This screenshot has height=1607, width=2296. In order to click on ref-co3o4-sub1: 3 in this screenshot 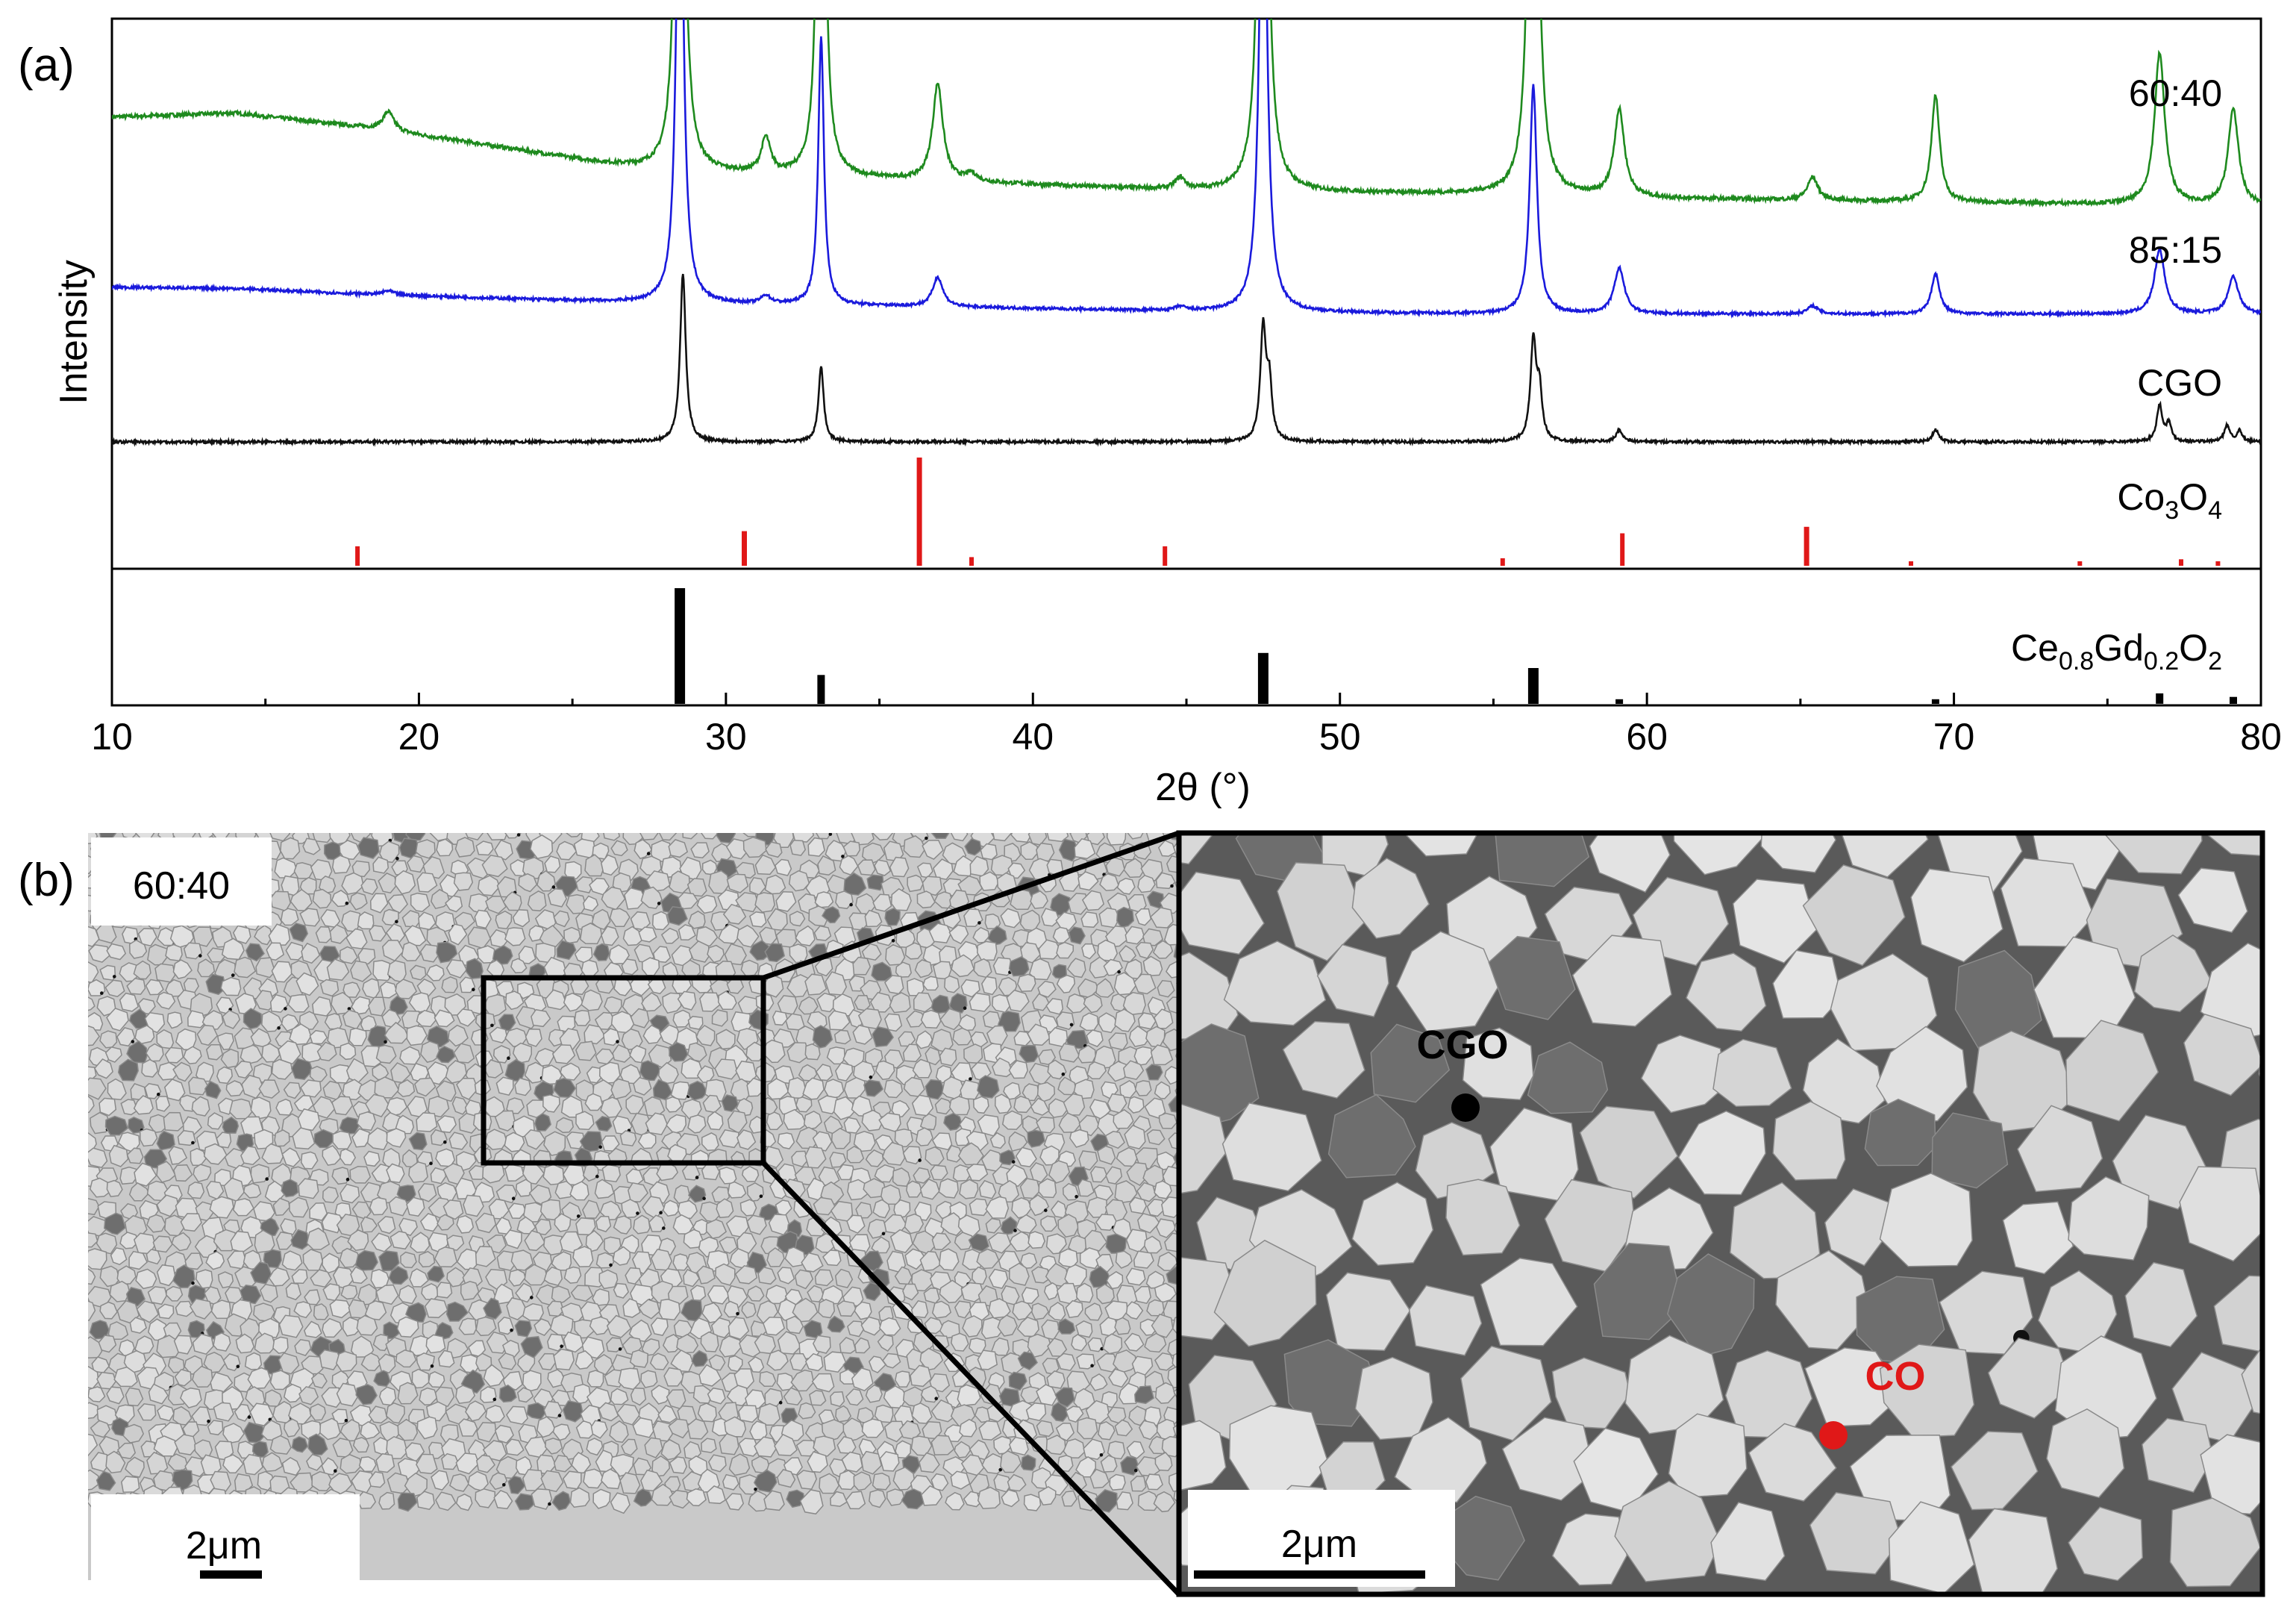, I will do `click(2172, 510)`.